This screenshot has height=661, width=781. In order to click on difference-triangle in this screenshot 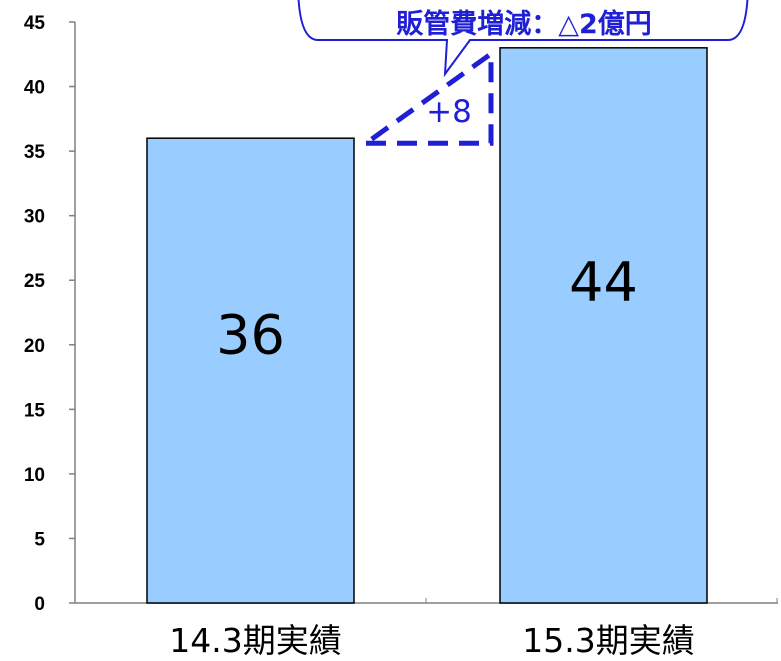, I will do `click(426, 97)`.